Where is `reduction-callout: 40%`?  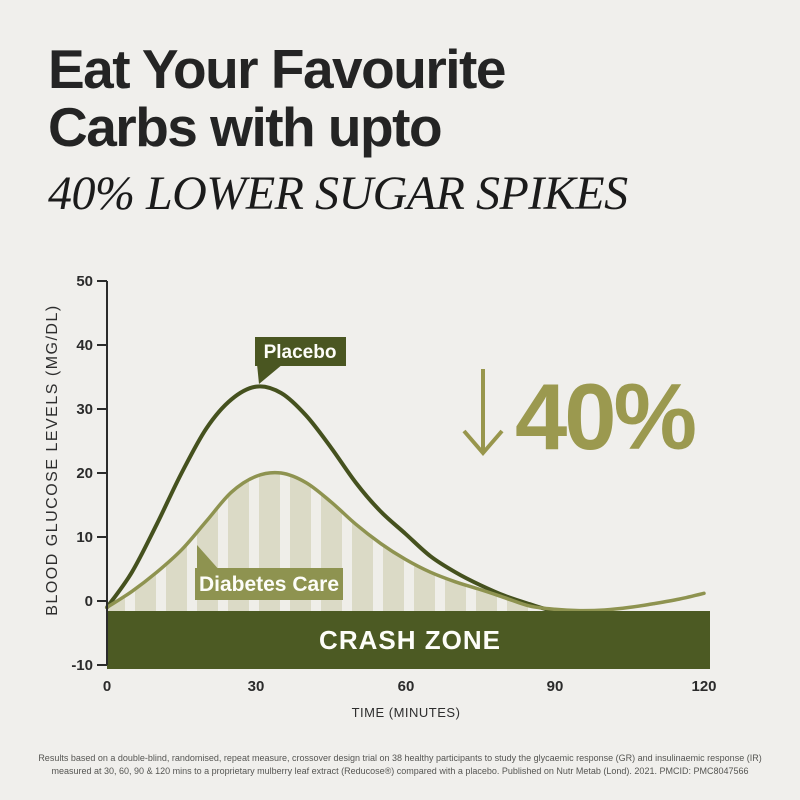 reduction-callout: 40% is located at coordinates (580, 416).